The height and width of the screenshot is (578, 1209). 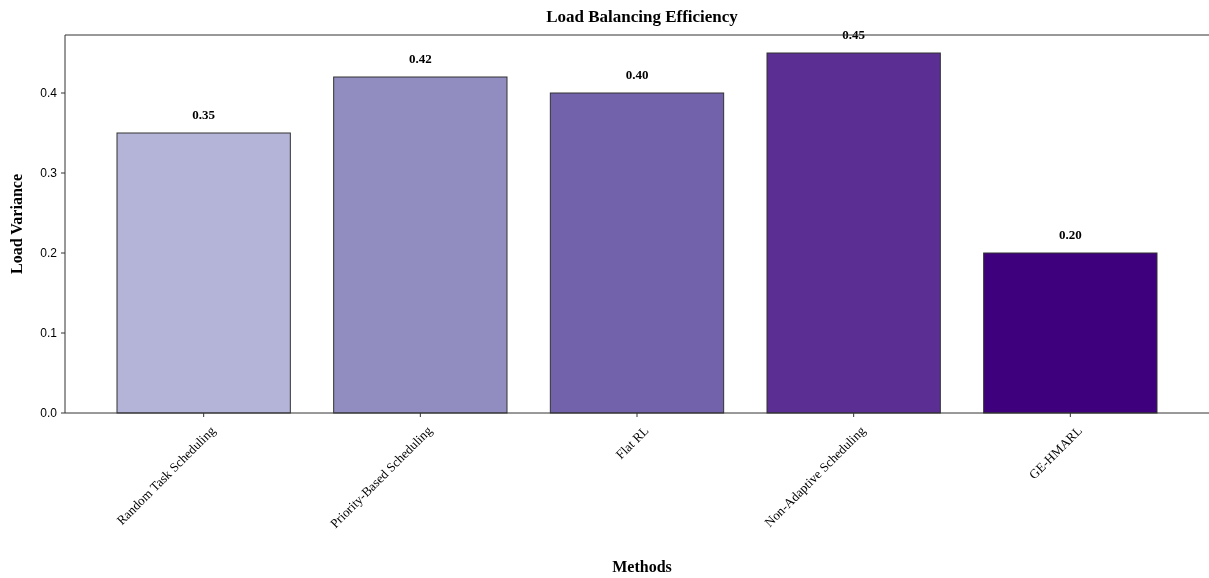 What do you see at coordinates (642, 566) in the screenshot?
I see `x-axis-title: Methods` at bounding box center [642, 566].